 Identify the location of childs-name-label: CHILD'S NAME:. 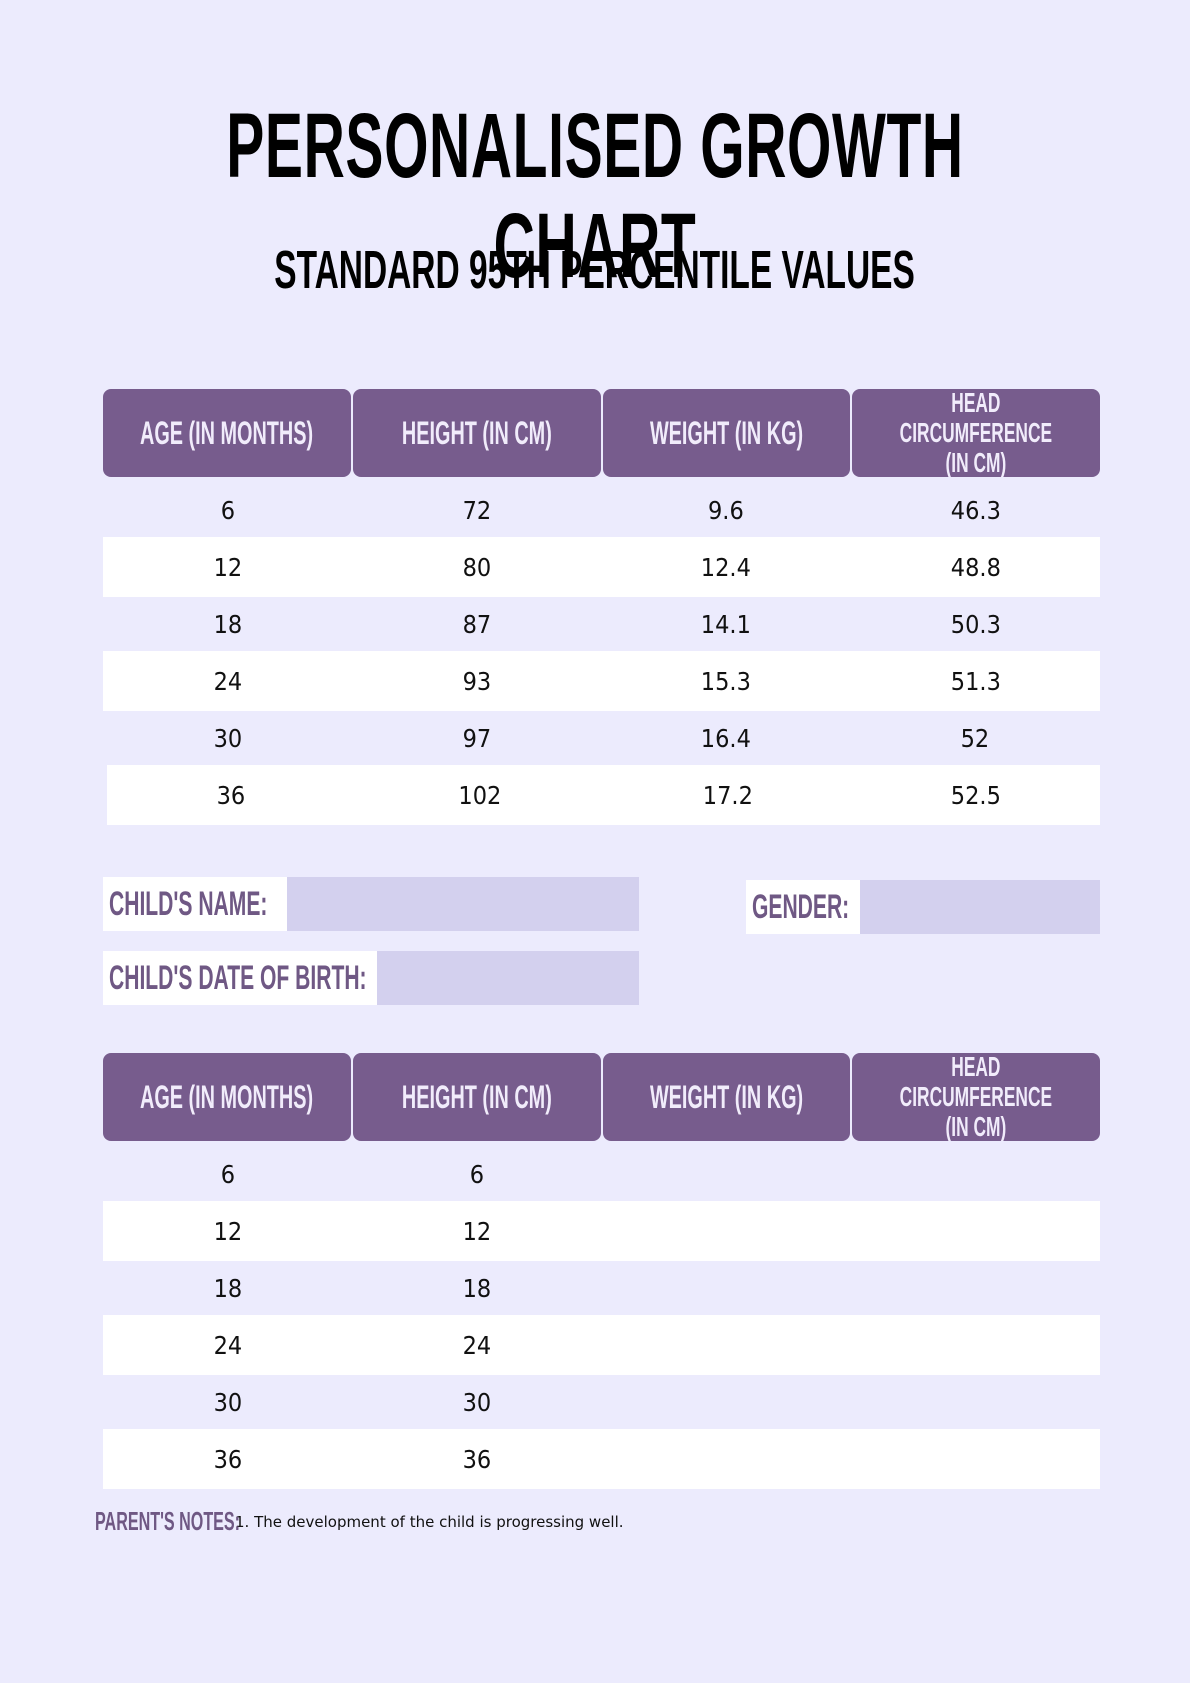
(195, 904).